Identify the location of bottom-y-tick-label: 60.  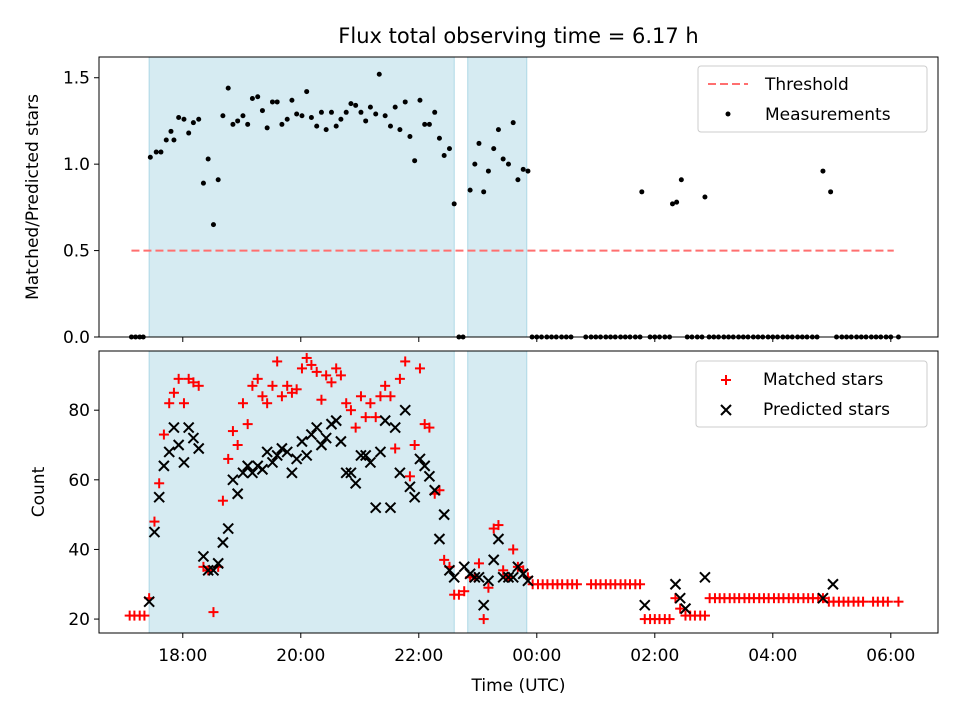
(79, 481).